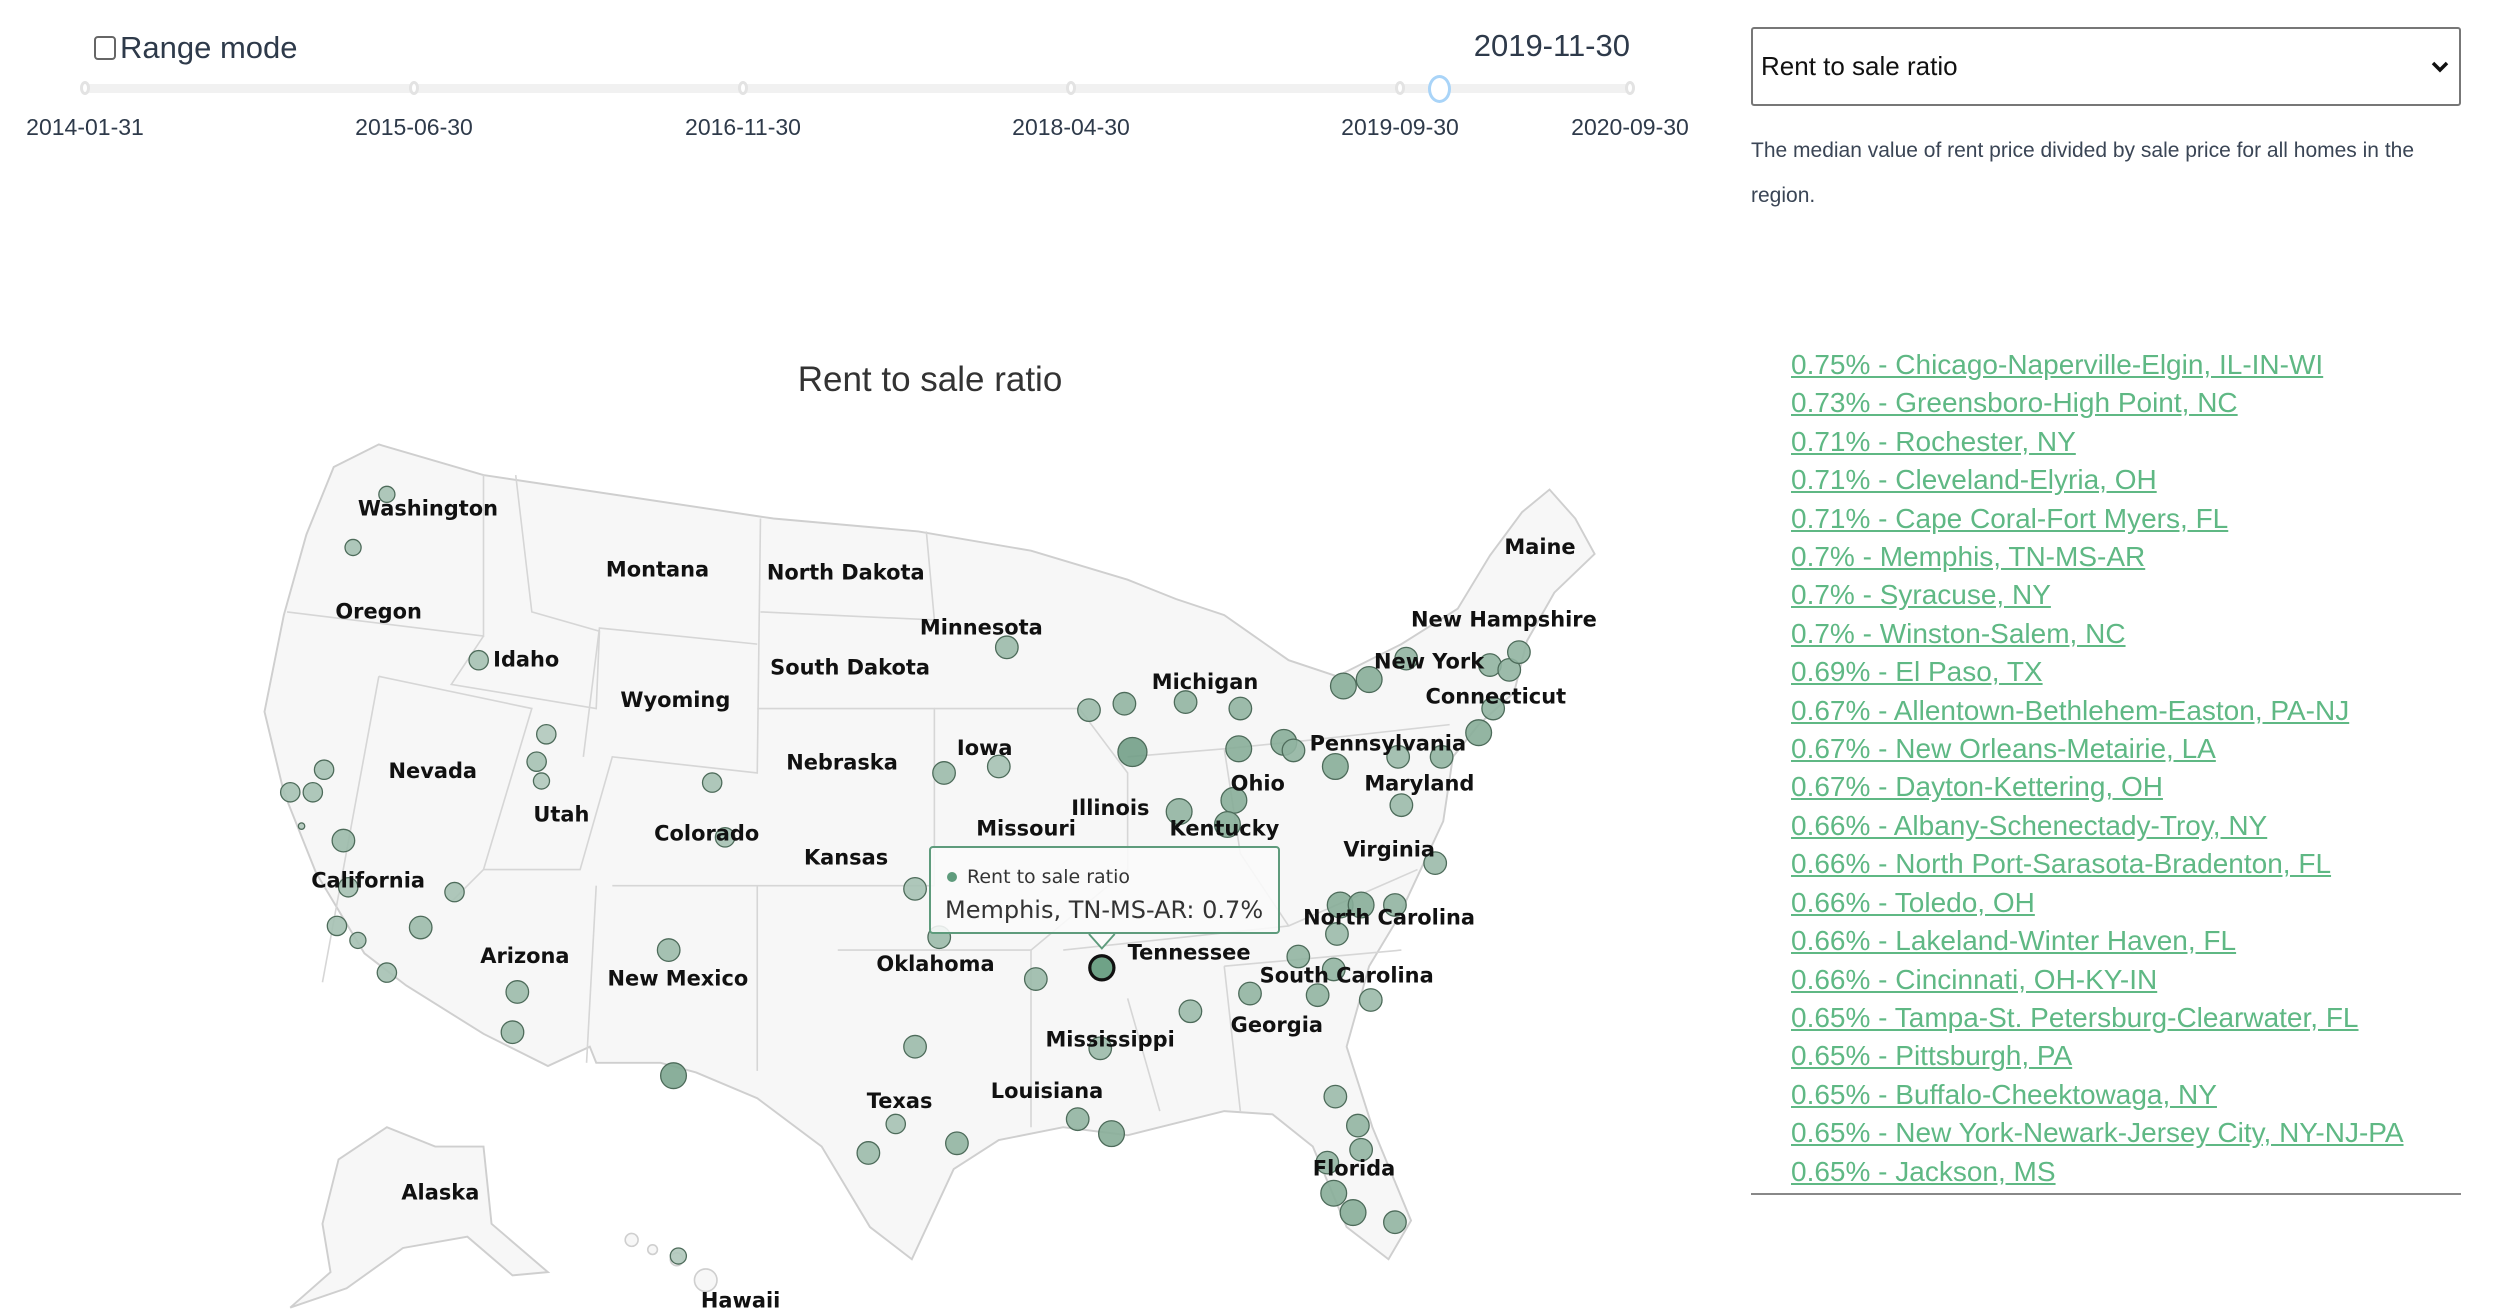  I want to click on timeline-slider-track, so click(857, 88).